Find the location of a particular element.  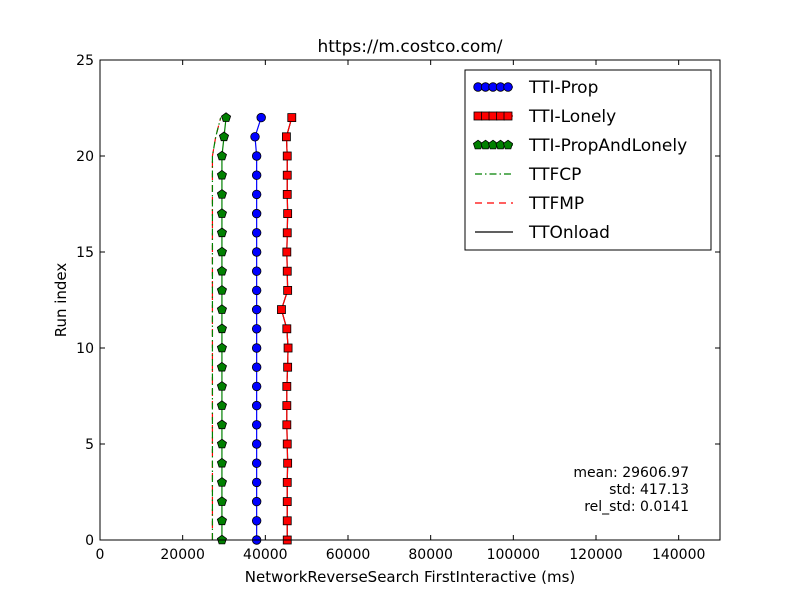

legend-marker-tti-propandlonely is located at coordinates (508, 144).